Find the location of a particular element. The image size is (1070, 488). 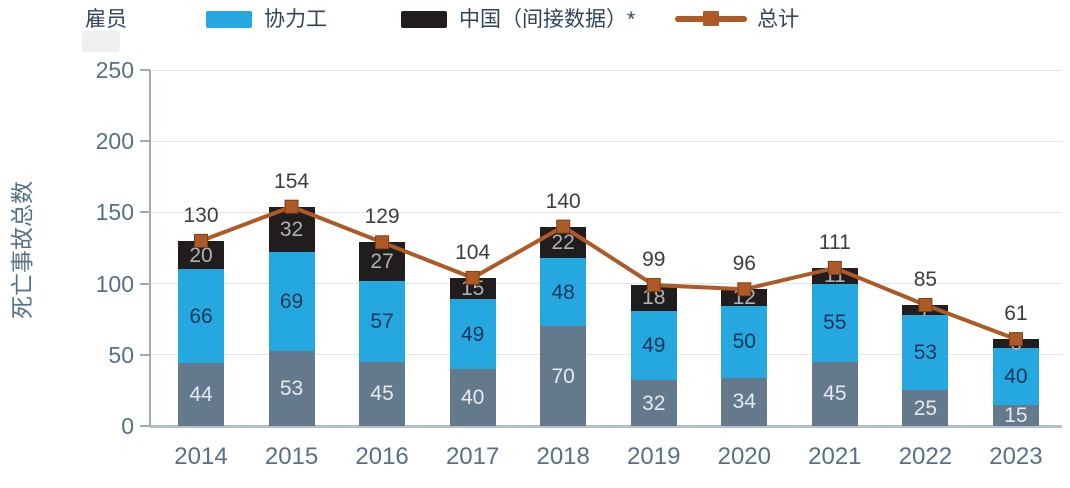

legend-square-marker-icon is located at coordinates (711, 18).